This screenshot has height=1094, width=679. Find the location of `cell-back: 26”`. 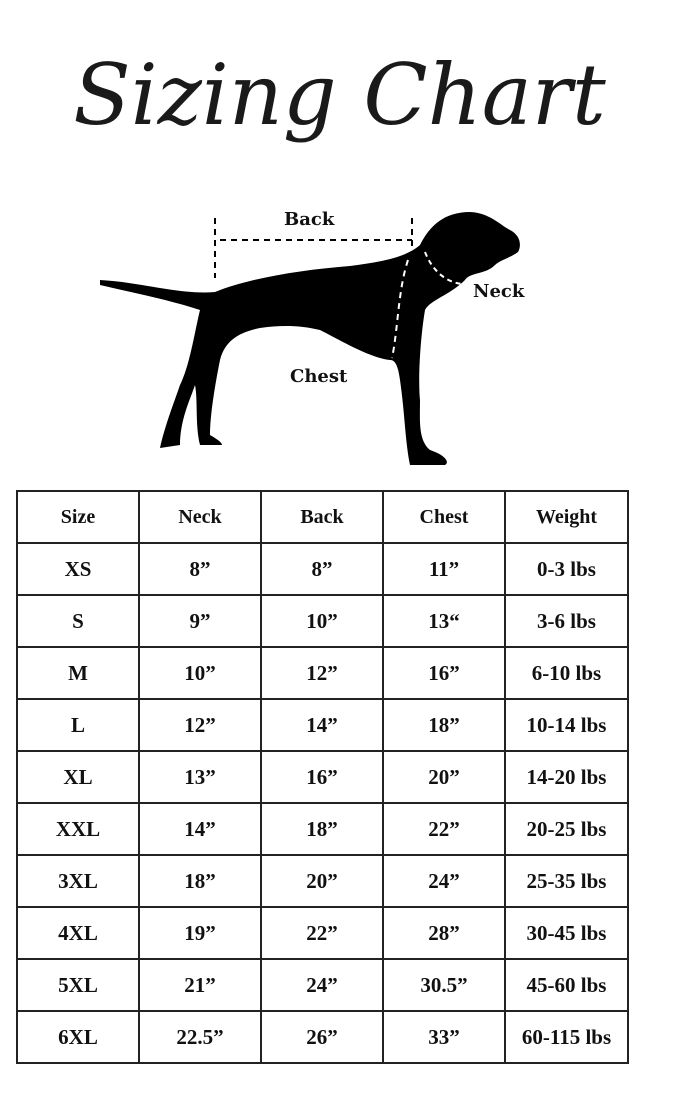

cell-back: 26” is located at coordinates (322, 1037).